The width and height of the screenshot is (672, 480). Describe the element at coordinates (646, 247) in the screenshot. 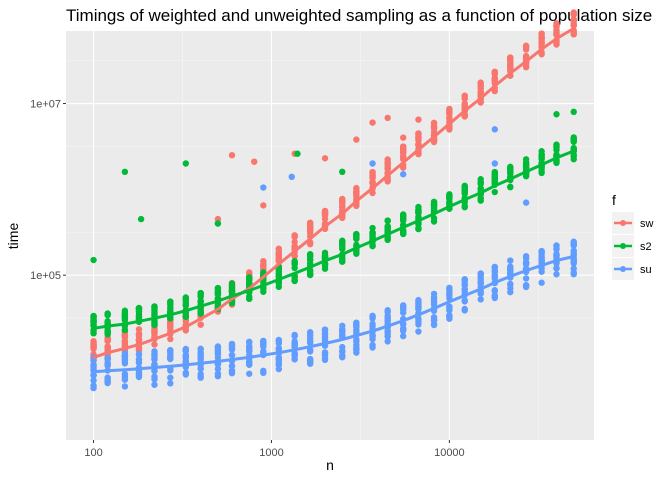

I see `legend-label-s2: s2` at that location.